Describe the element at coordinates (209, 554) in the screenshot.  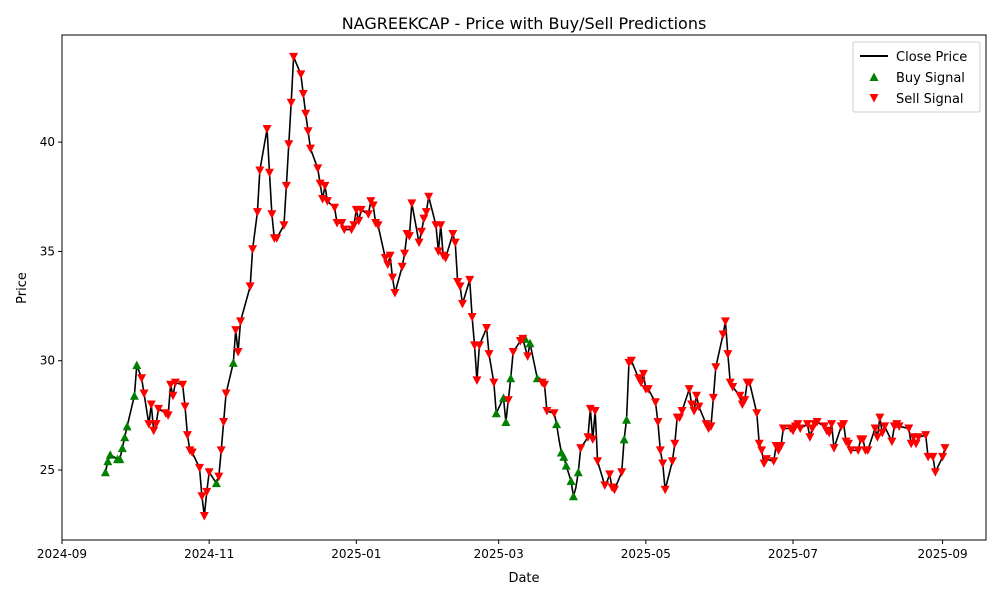
I see `x-tick-label: 2024-11` at that location.